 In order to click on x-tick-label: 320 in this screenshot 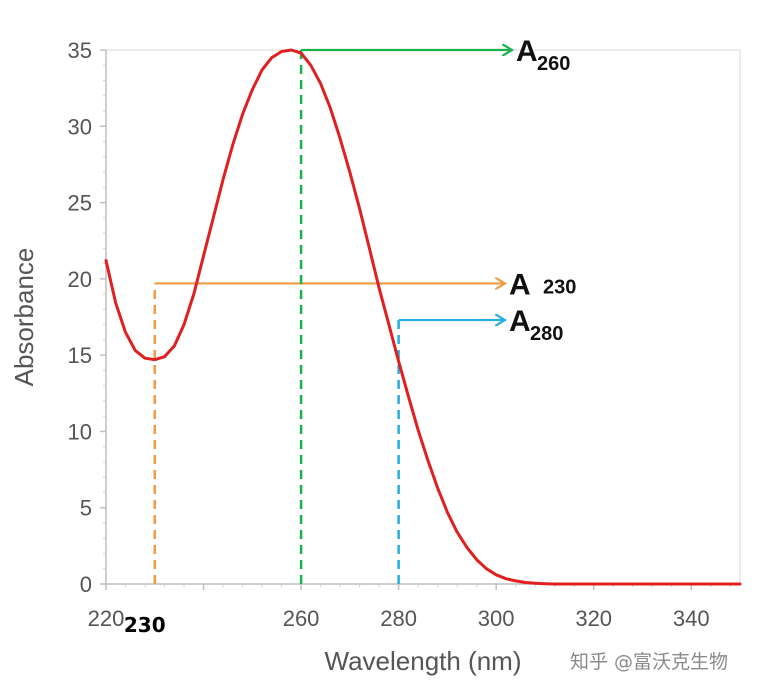, I will do `click(593, 618)`.